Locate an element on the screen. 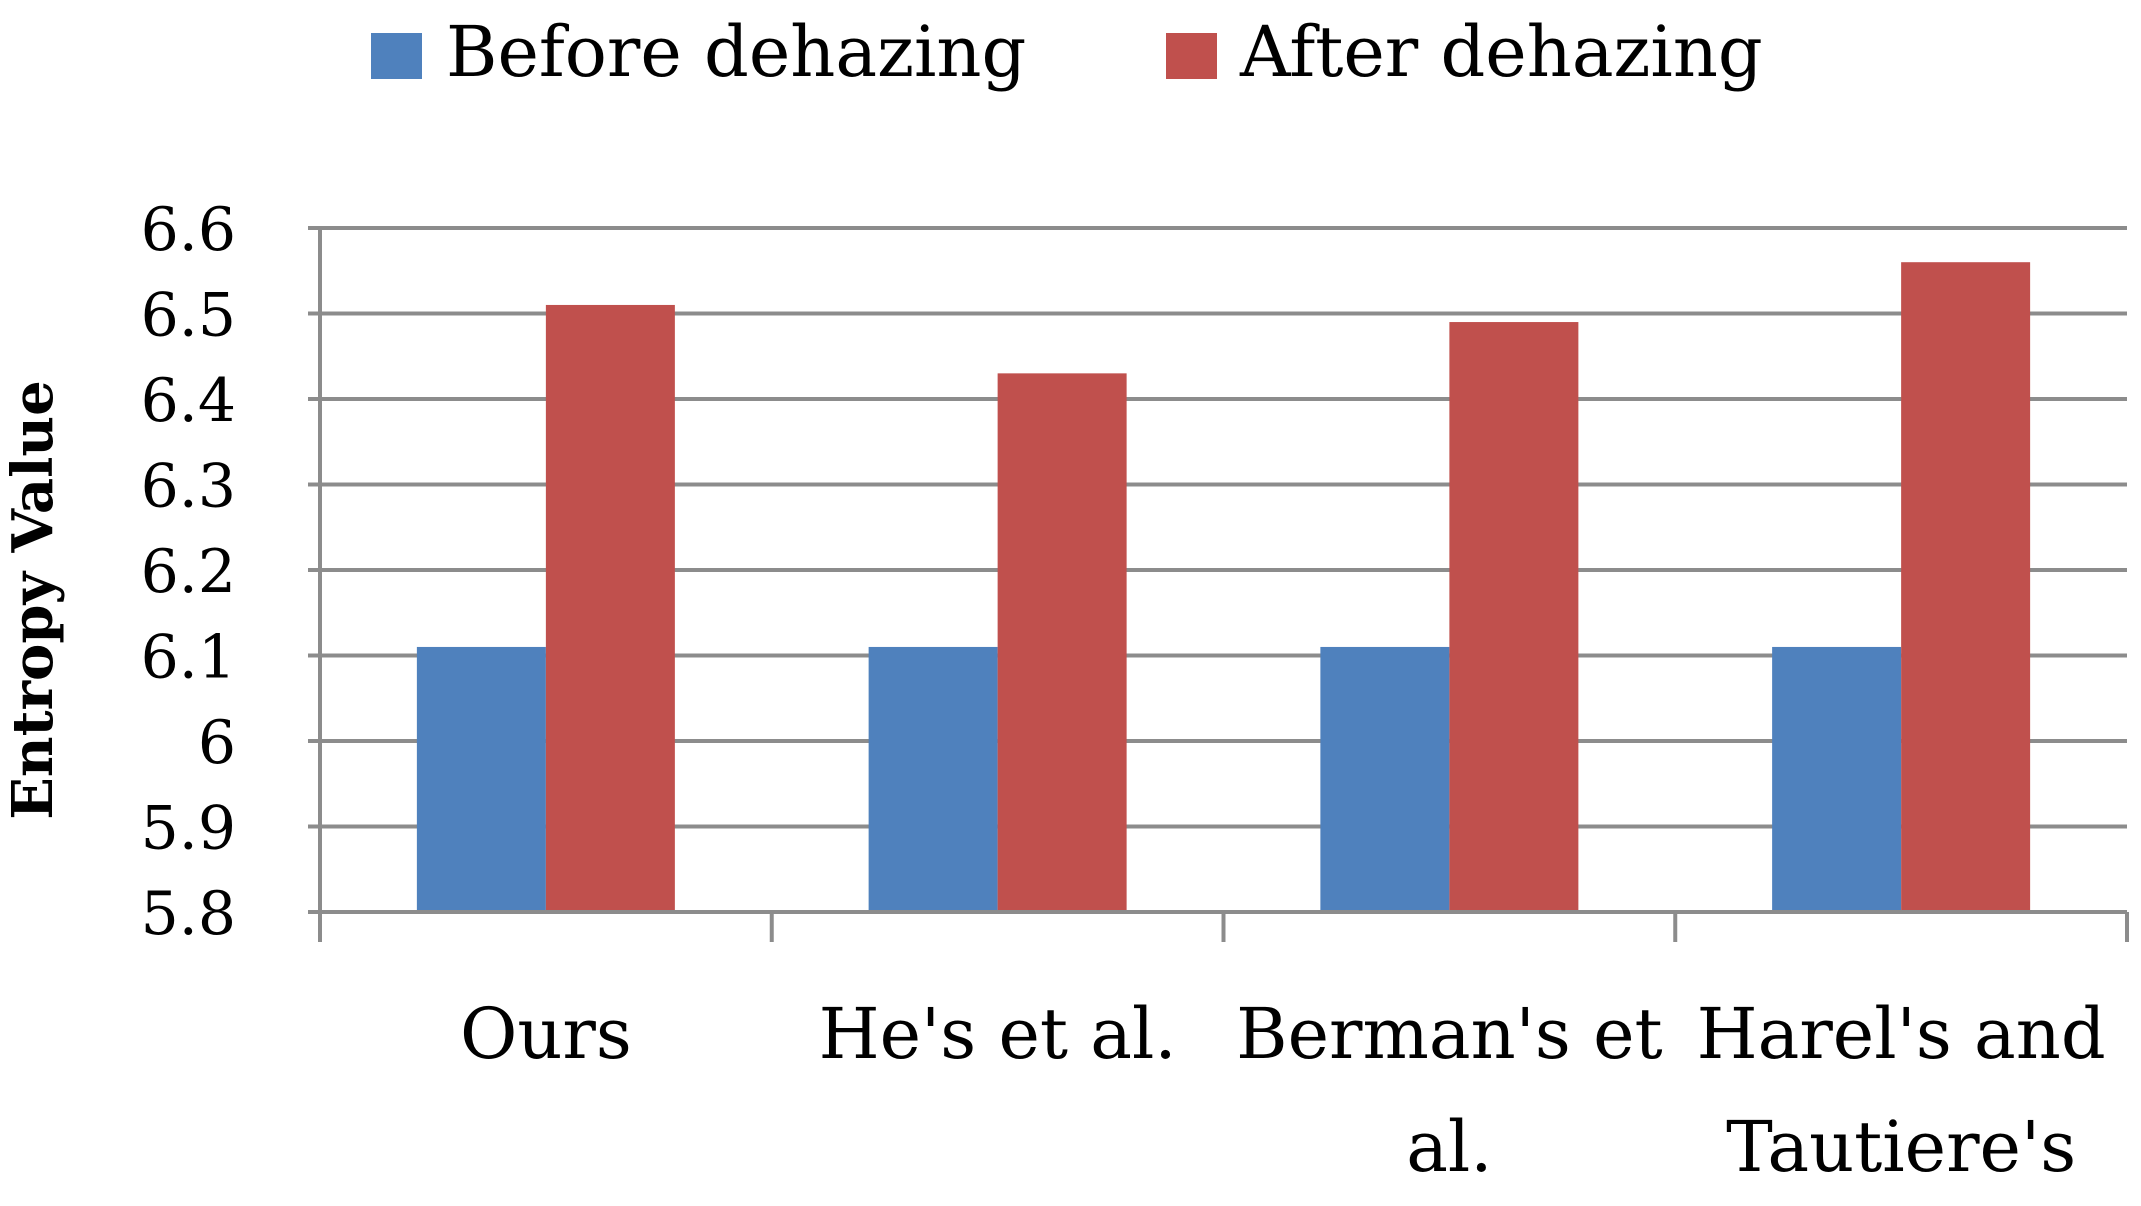  x-category-label: Harel's and is located at coordinates (1901, 1034).